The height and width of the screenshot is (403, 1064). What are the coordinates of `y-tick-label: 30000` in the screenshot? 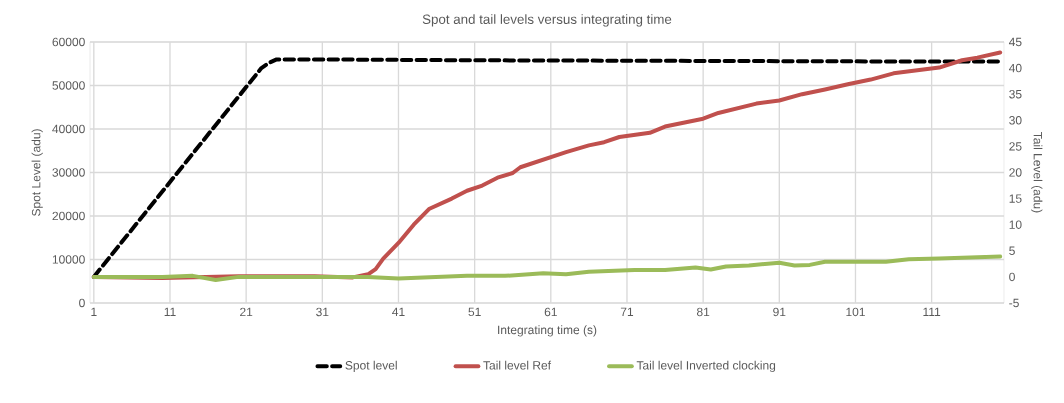 It's located at (68, 172).